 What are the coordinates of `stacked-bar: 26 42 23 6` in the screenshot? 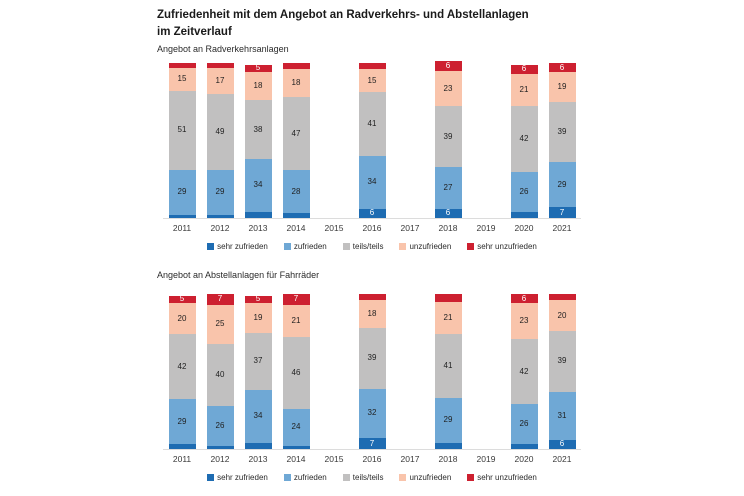 It's located at (524, 371).